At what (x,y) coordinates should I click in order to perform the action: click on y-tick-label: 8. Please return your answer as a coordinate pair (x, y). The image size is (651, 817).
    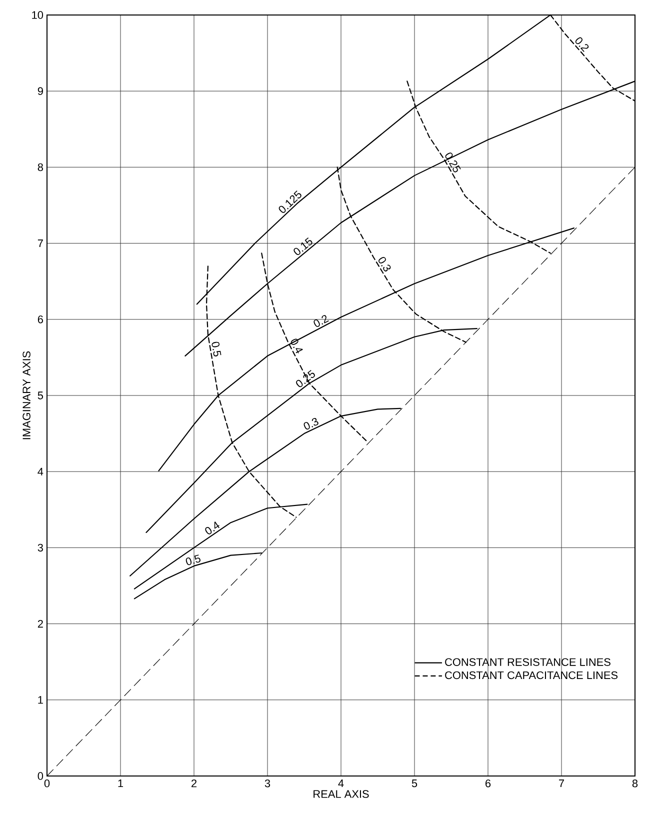
    Looking at the image, I should click on (40, 167).